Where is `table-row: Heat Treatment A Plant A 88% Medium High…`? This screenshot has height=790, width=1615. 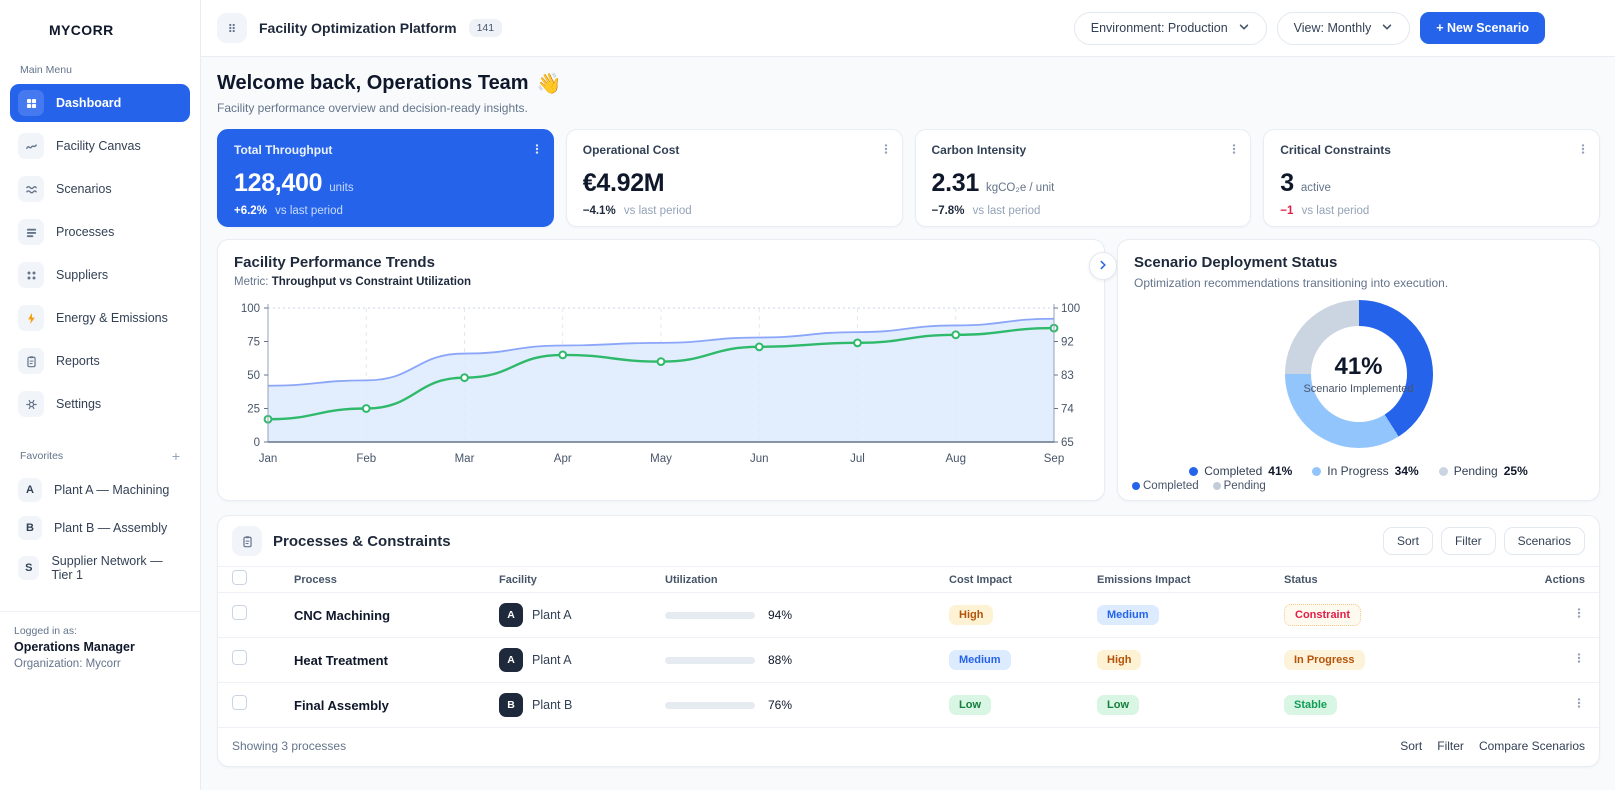
table-row: Heat Treatment A Plant A 88% Medium High… is located at coordinates (908, 660).